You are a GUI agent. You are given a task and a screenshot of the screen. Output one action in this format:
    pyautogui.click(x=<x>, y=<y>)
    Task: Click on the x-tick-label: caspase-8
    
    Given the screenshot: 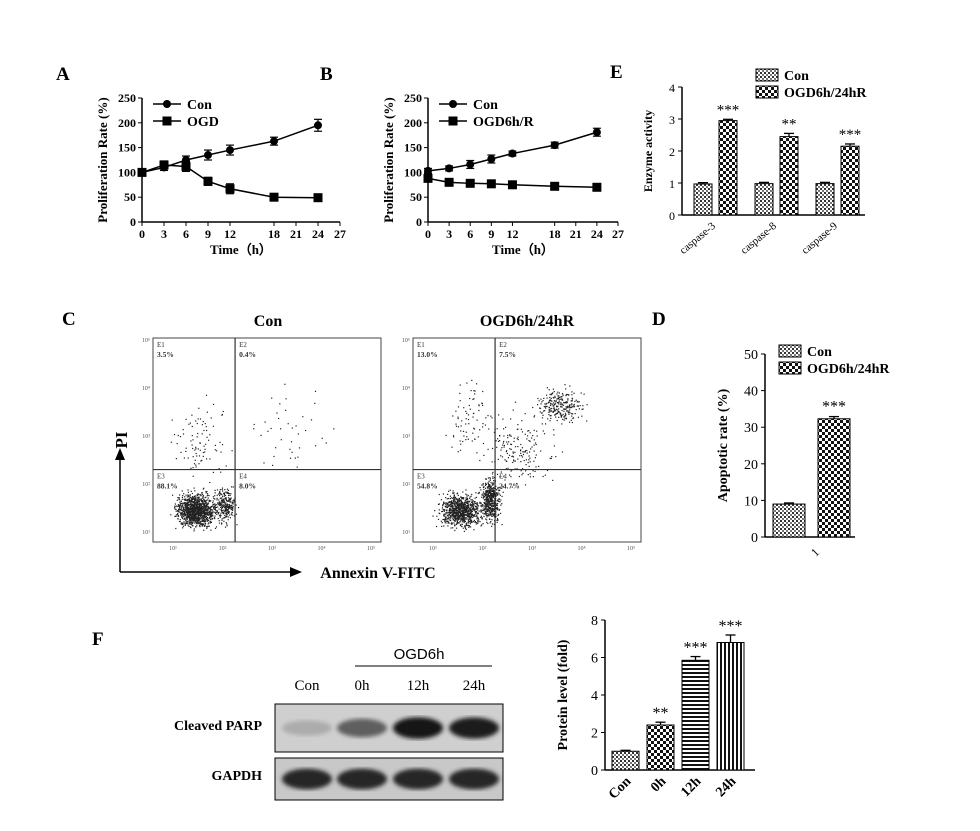 What is the action you would take?
    pyautogui.click(x=758, y=238)
    